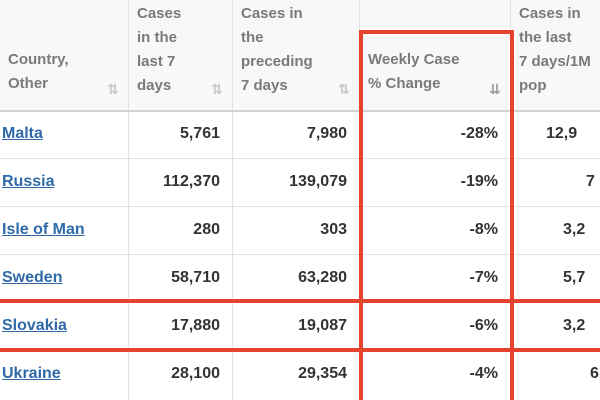 The image size is (600, 400). What do you see at coordinates (594, 373) in the screenshot?
I see `cases-per-million-value: 6` at bounding box center [594, 373].